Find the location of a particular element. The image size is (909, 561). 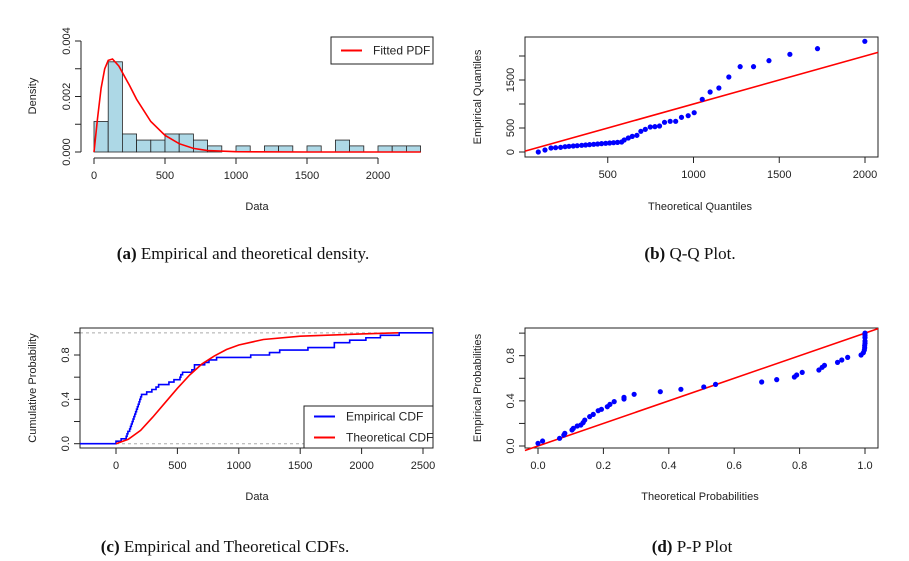

panel-a-ylabel: Density is located at coordinates (33, 95).